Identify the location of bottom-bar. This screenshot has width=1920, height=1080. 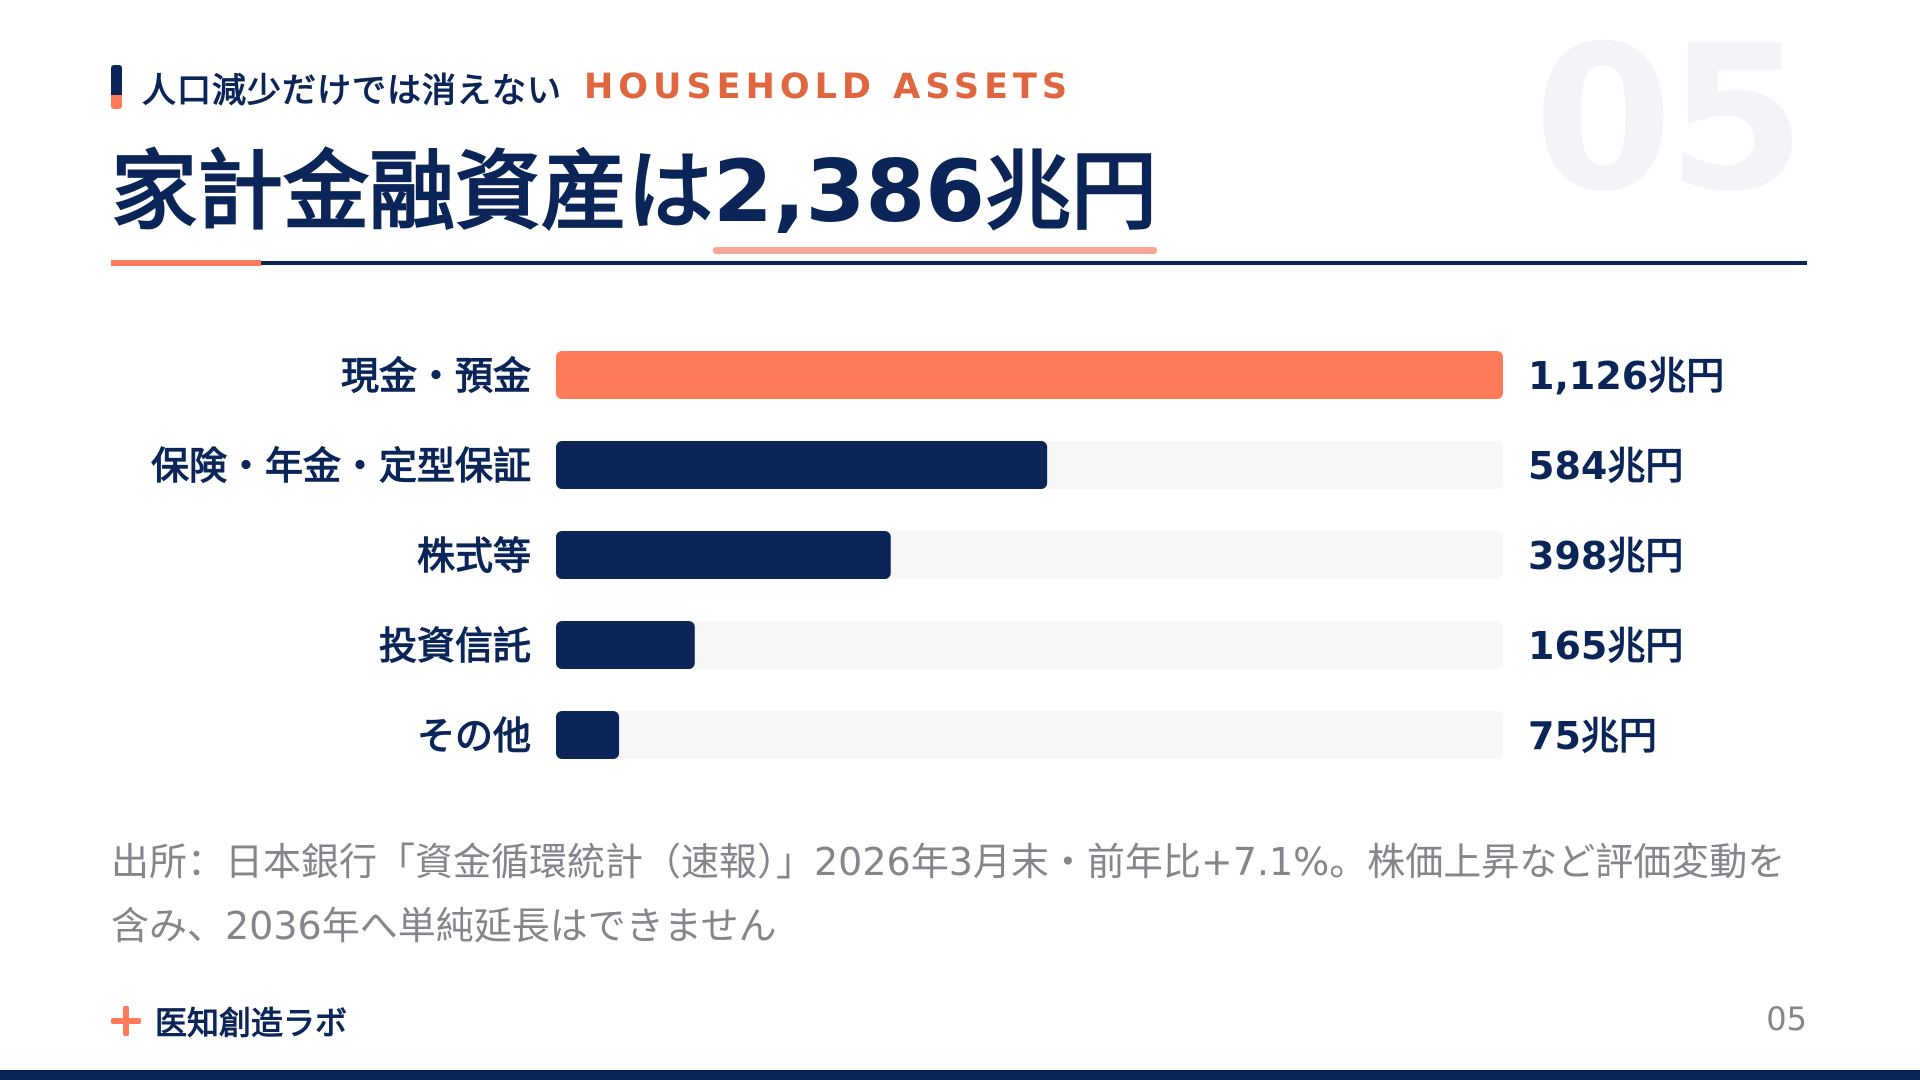
(960, 1075).